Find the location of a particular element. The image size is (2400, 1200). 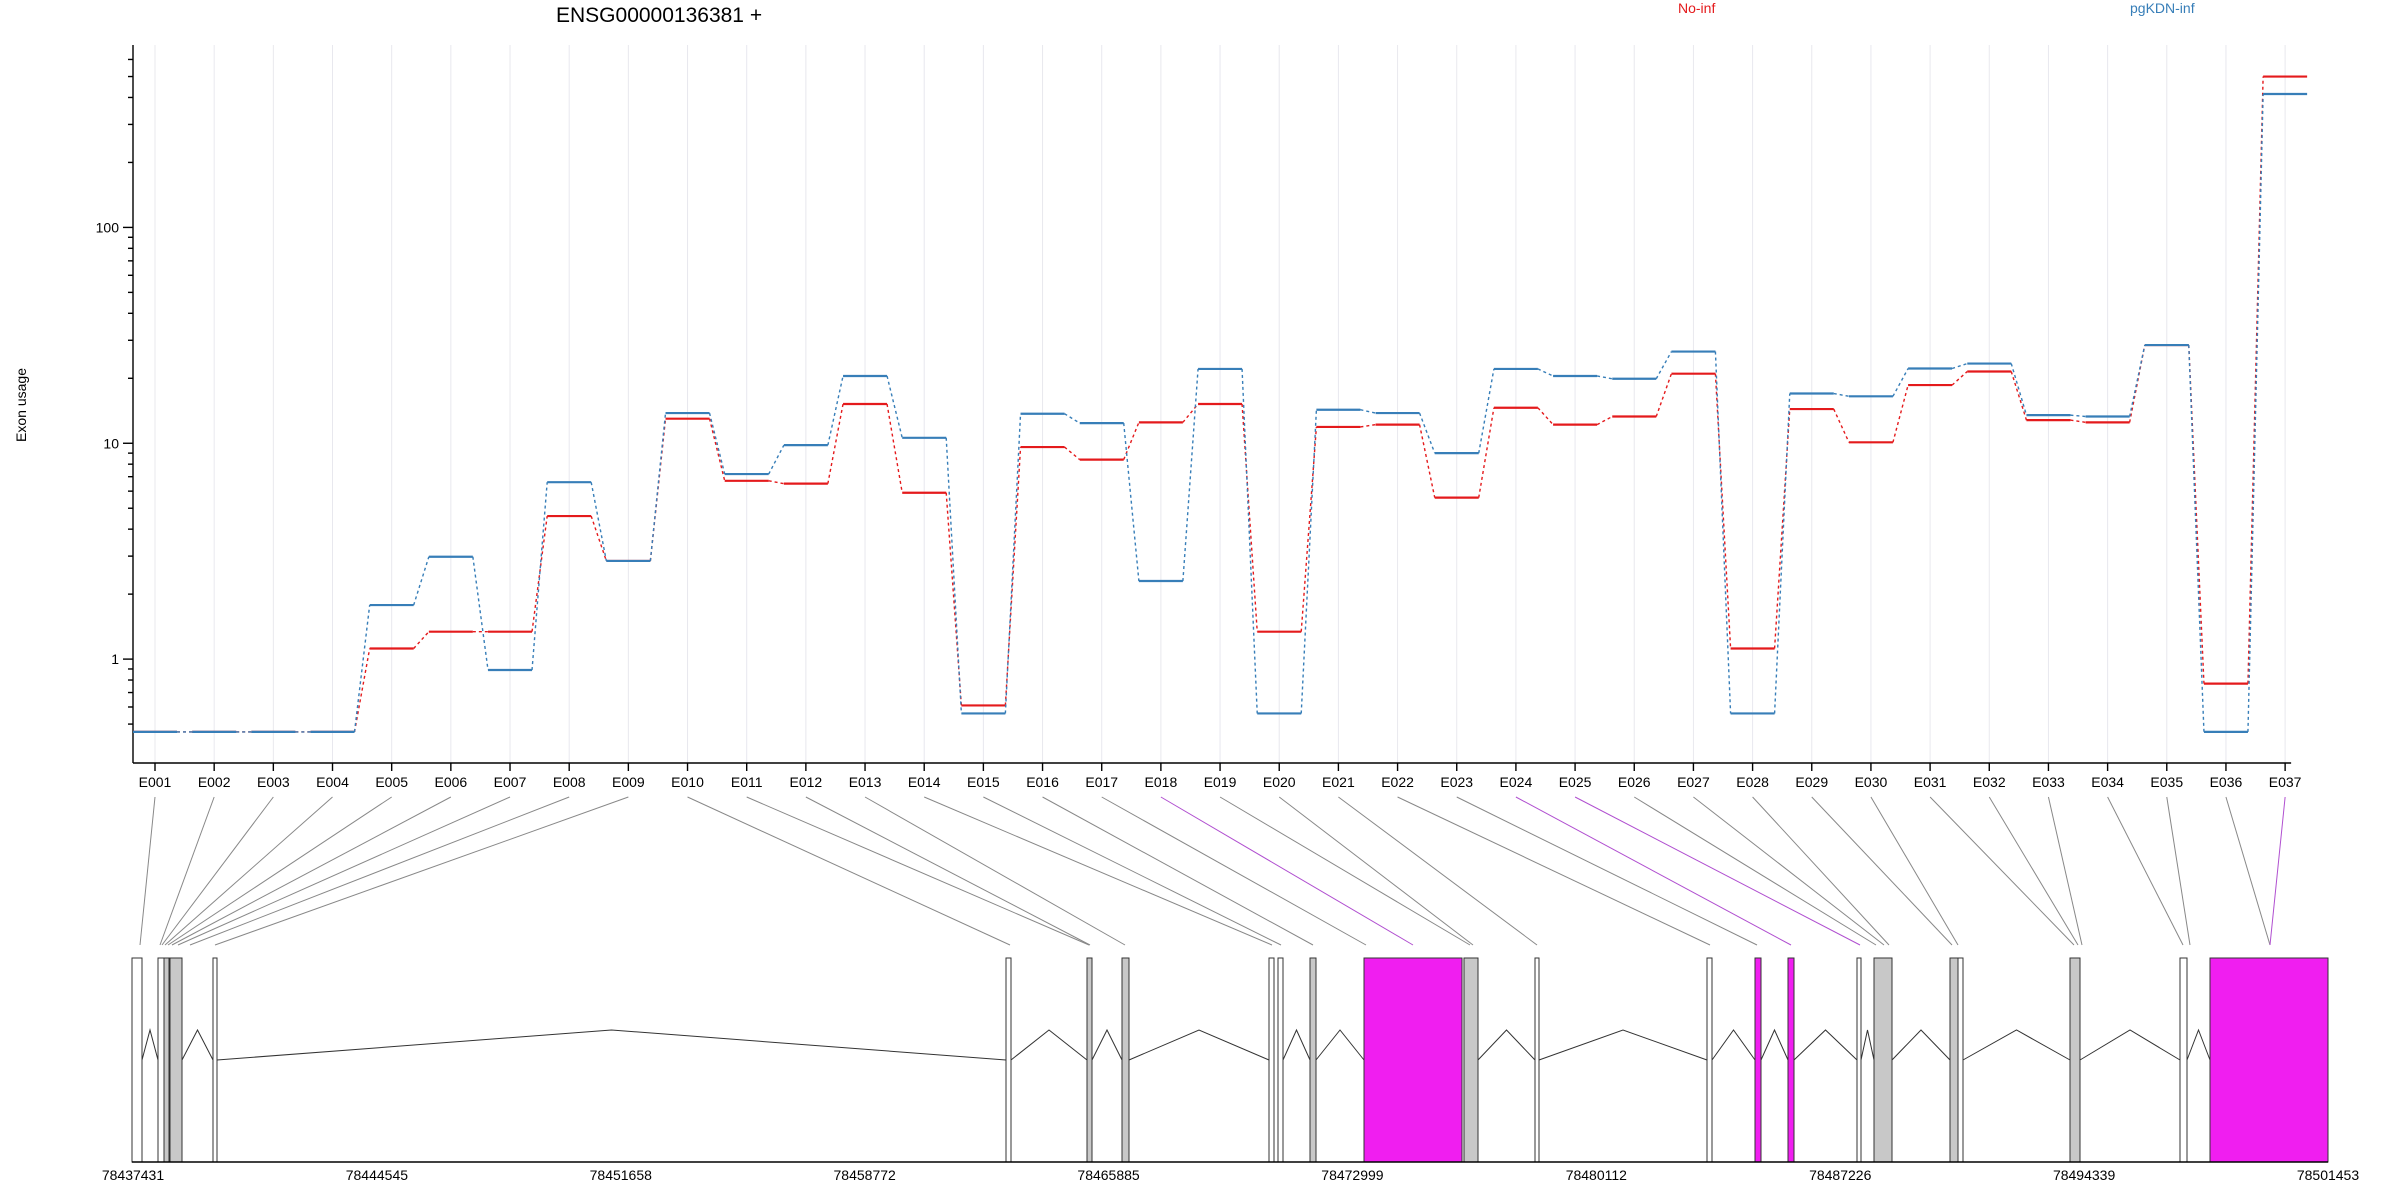

coordinate-label: 78472999 is located at coordinates (1352, 1175).